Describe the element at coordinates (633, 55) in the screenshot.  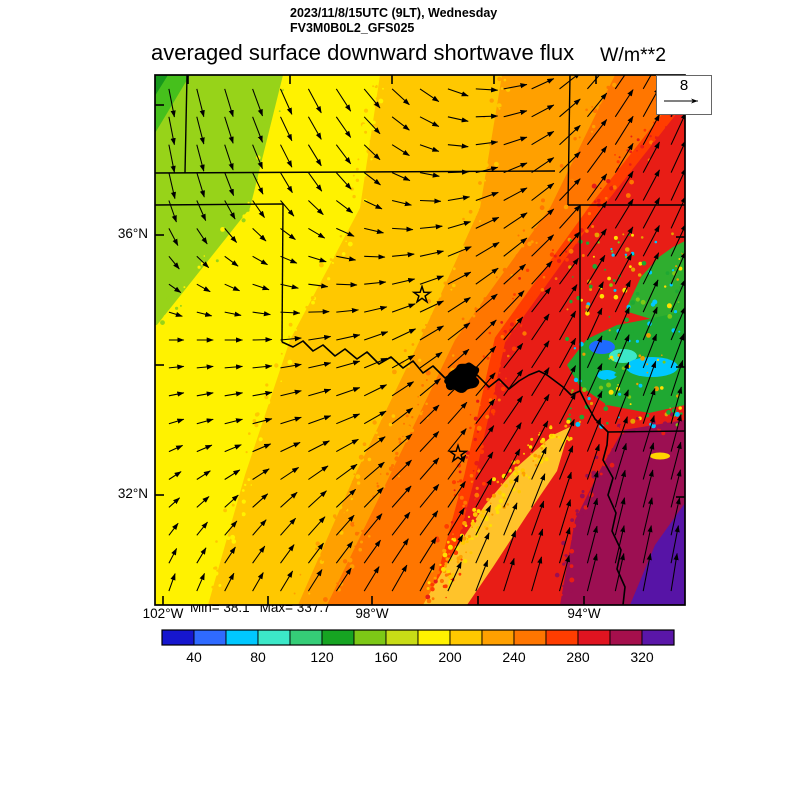
I see `units-label: W/m**2` at that location.